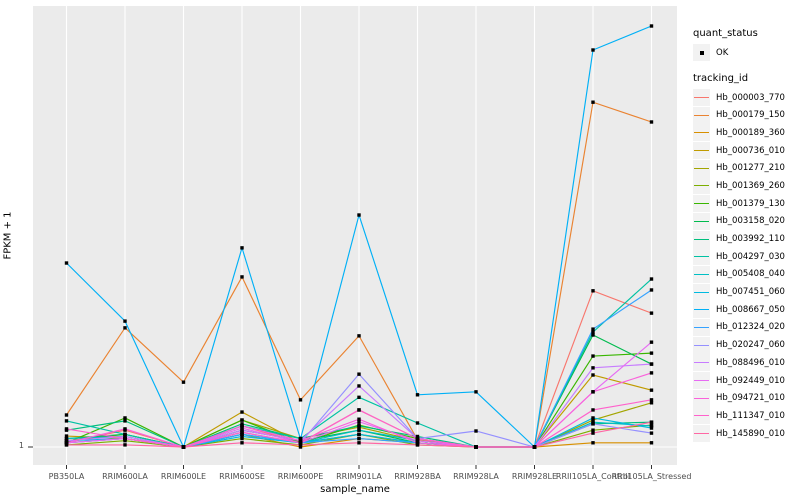 This screenshot has width=800, height=500. Describe the element at coordinates (746, 274) in the screenshot. I see `legend-entry-Hb_005408_040: Hb_005408_040` at that location.